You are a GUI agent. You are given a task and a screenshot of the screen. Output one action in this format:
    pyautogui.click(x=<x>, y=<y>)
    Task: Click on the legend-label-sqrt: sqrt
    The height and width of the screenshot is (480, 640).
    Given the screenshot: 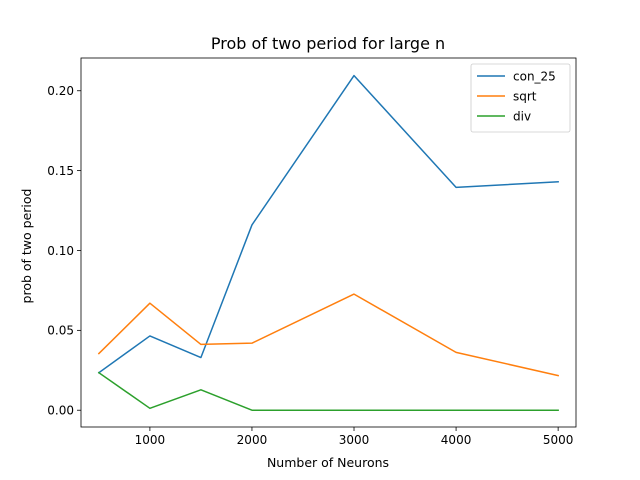 What is the action you would take?
    pyautogui.click(x=525, y=96)
    